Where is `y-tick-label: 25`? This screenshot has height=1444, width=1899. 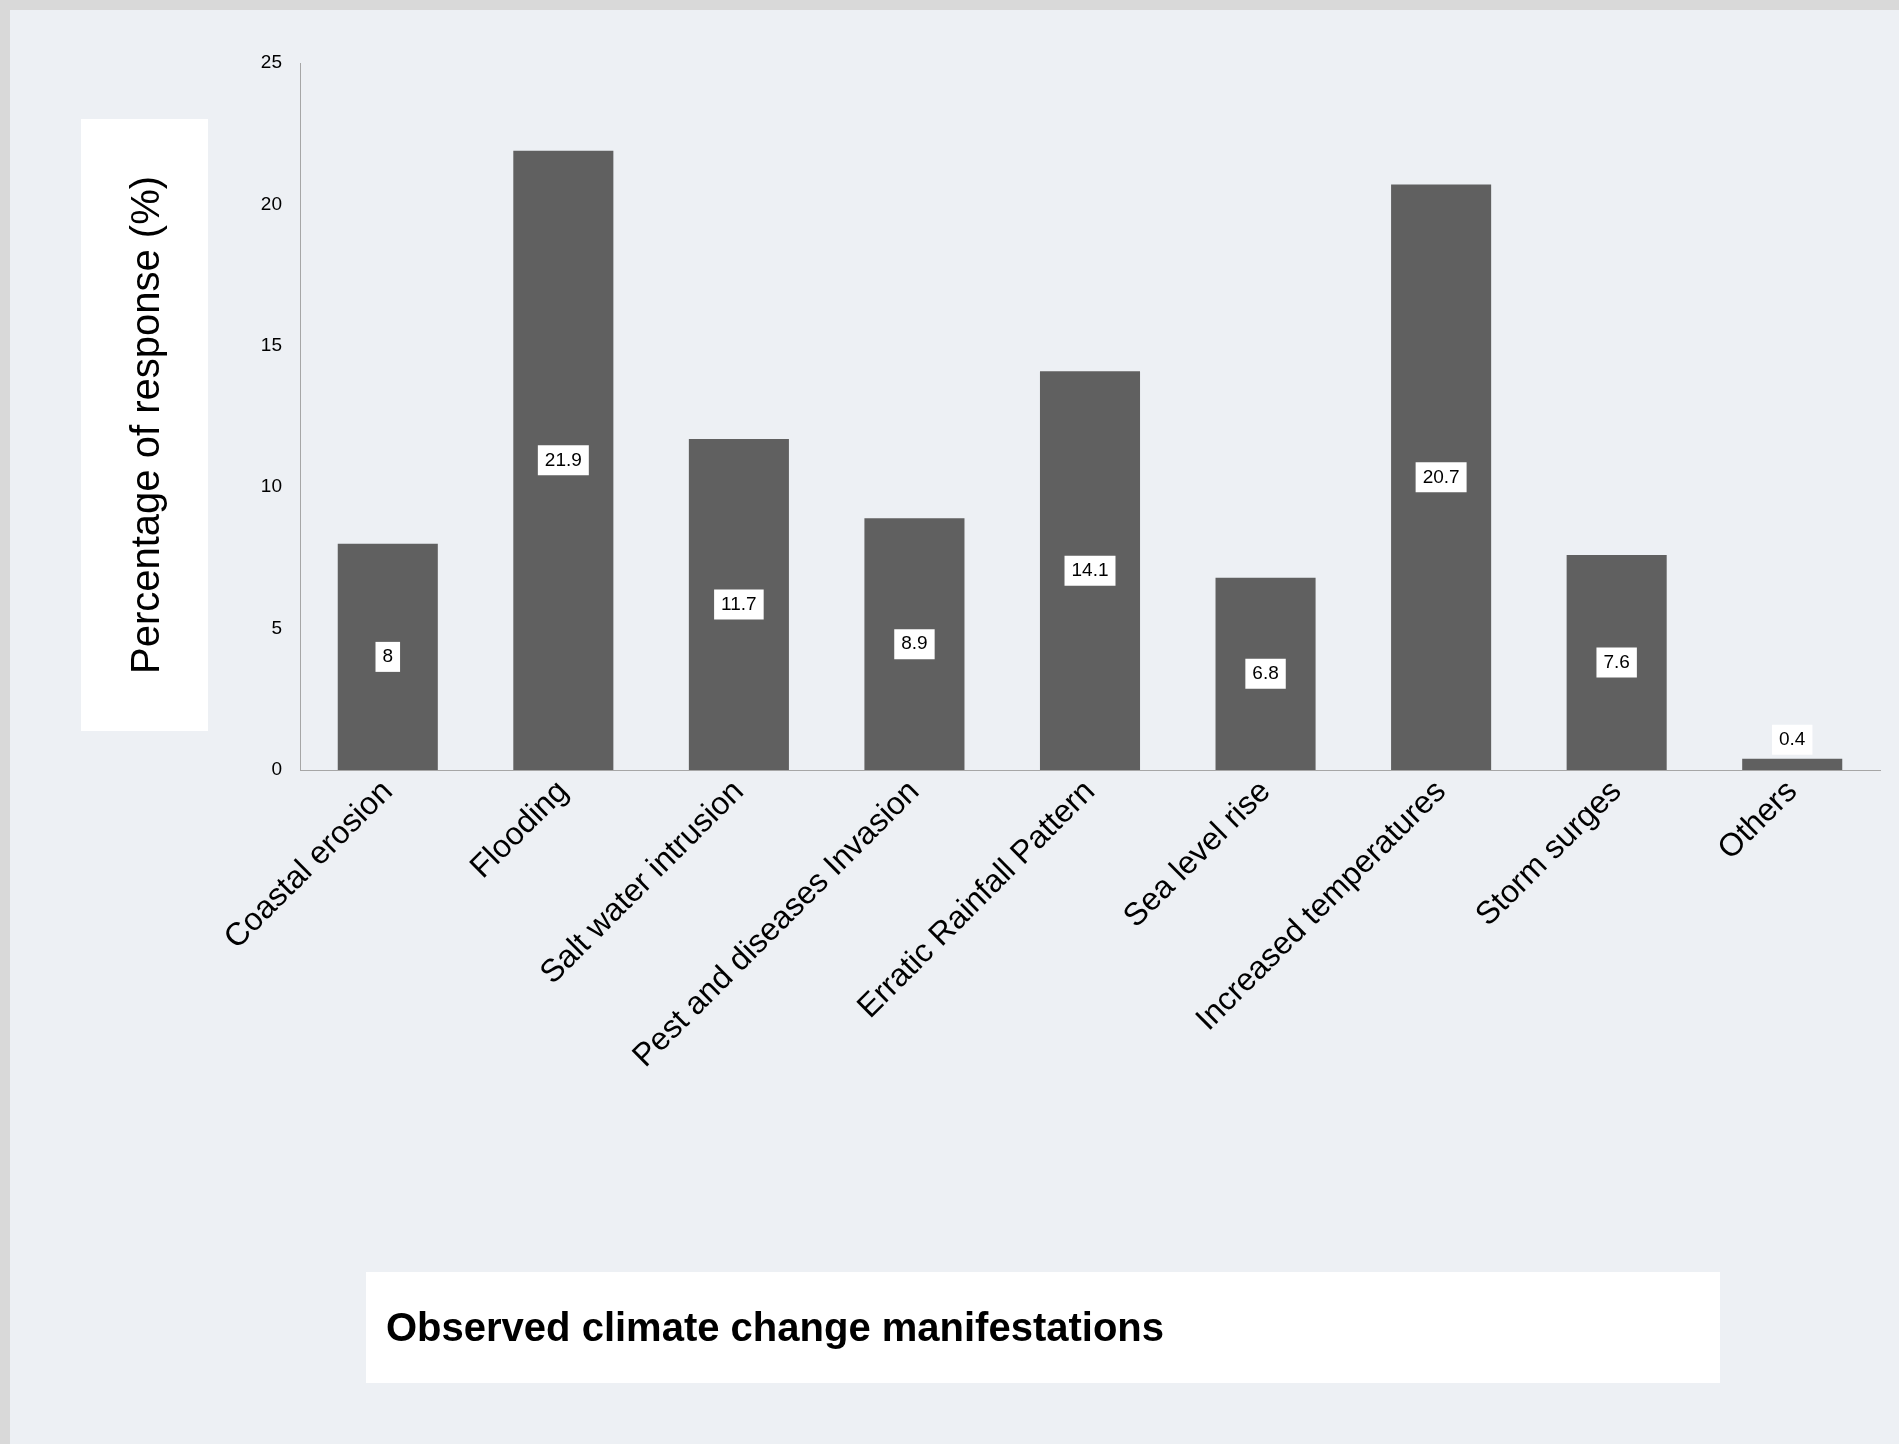
y-tick-label: 25 is located at coordinates (271, 62).